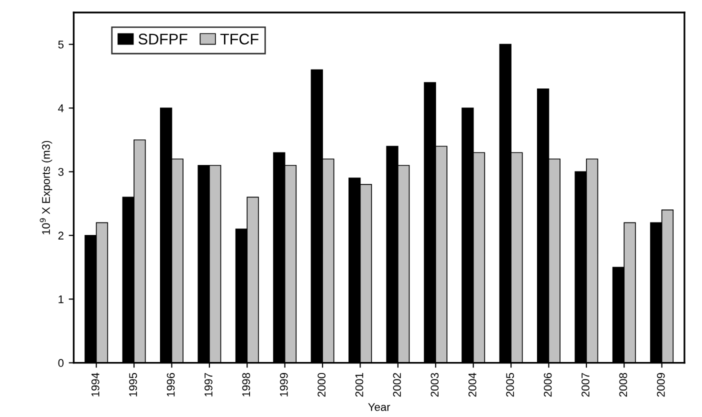 The width and height of the screenshot is (702, 417). I want to click on x-tick-label: 2002, so click(397, 385).